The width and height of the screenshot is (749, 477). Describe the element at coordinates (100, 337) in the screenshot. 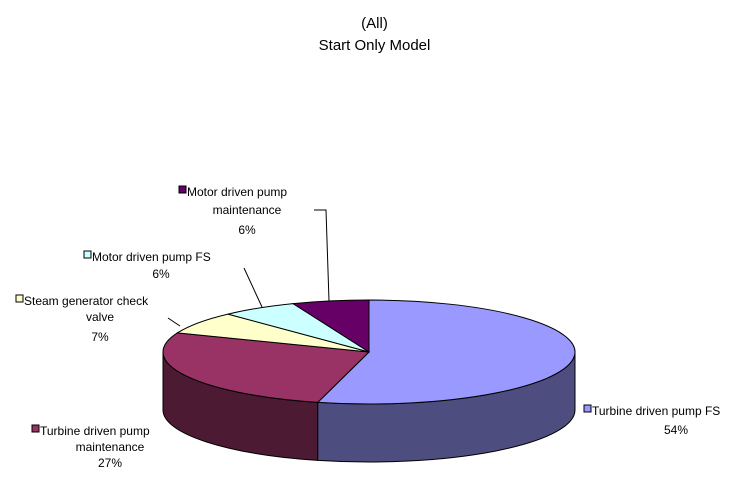

I see `pct-label-steam-generator-check-valve: 7%` at that location.